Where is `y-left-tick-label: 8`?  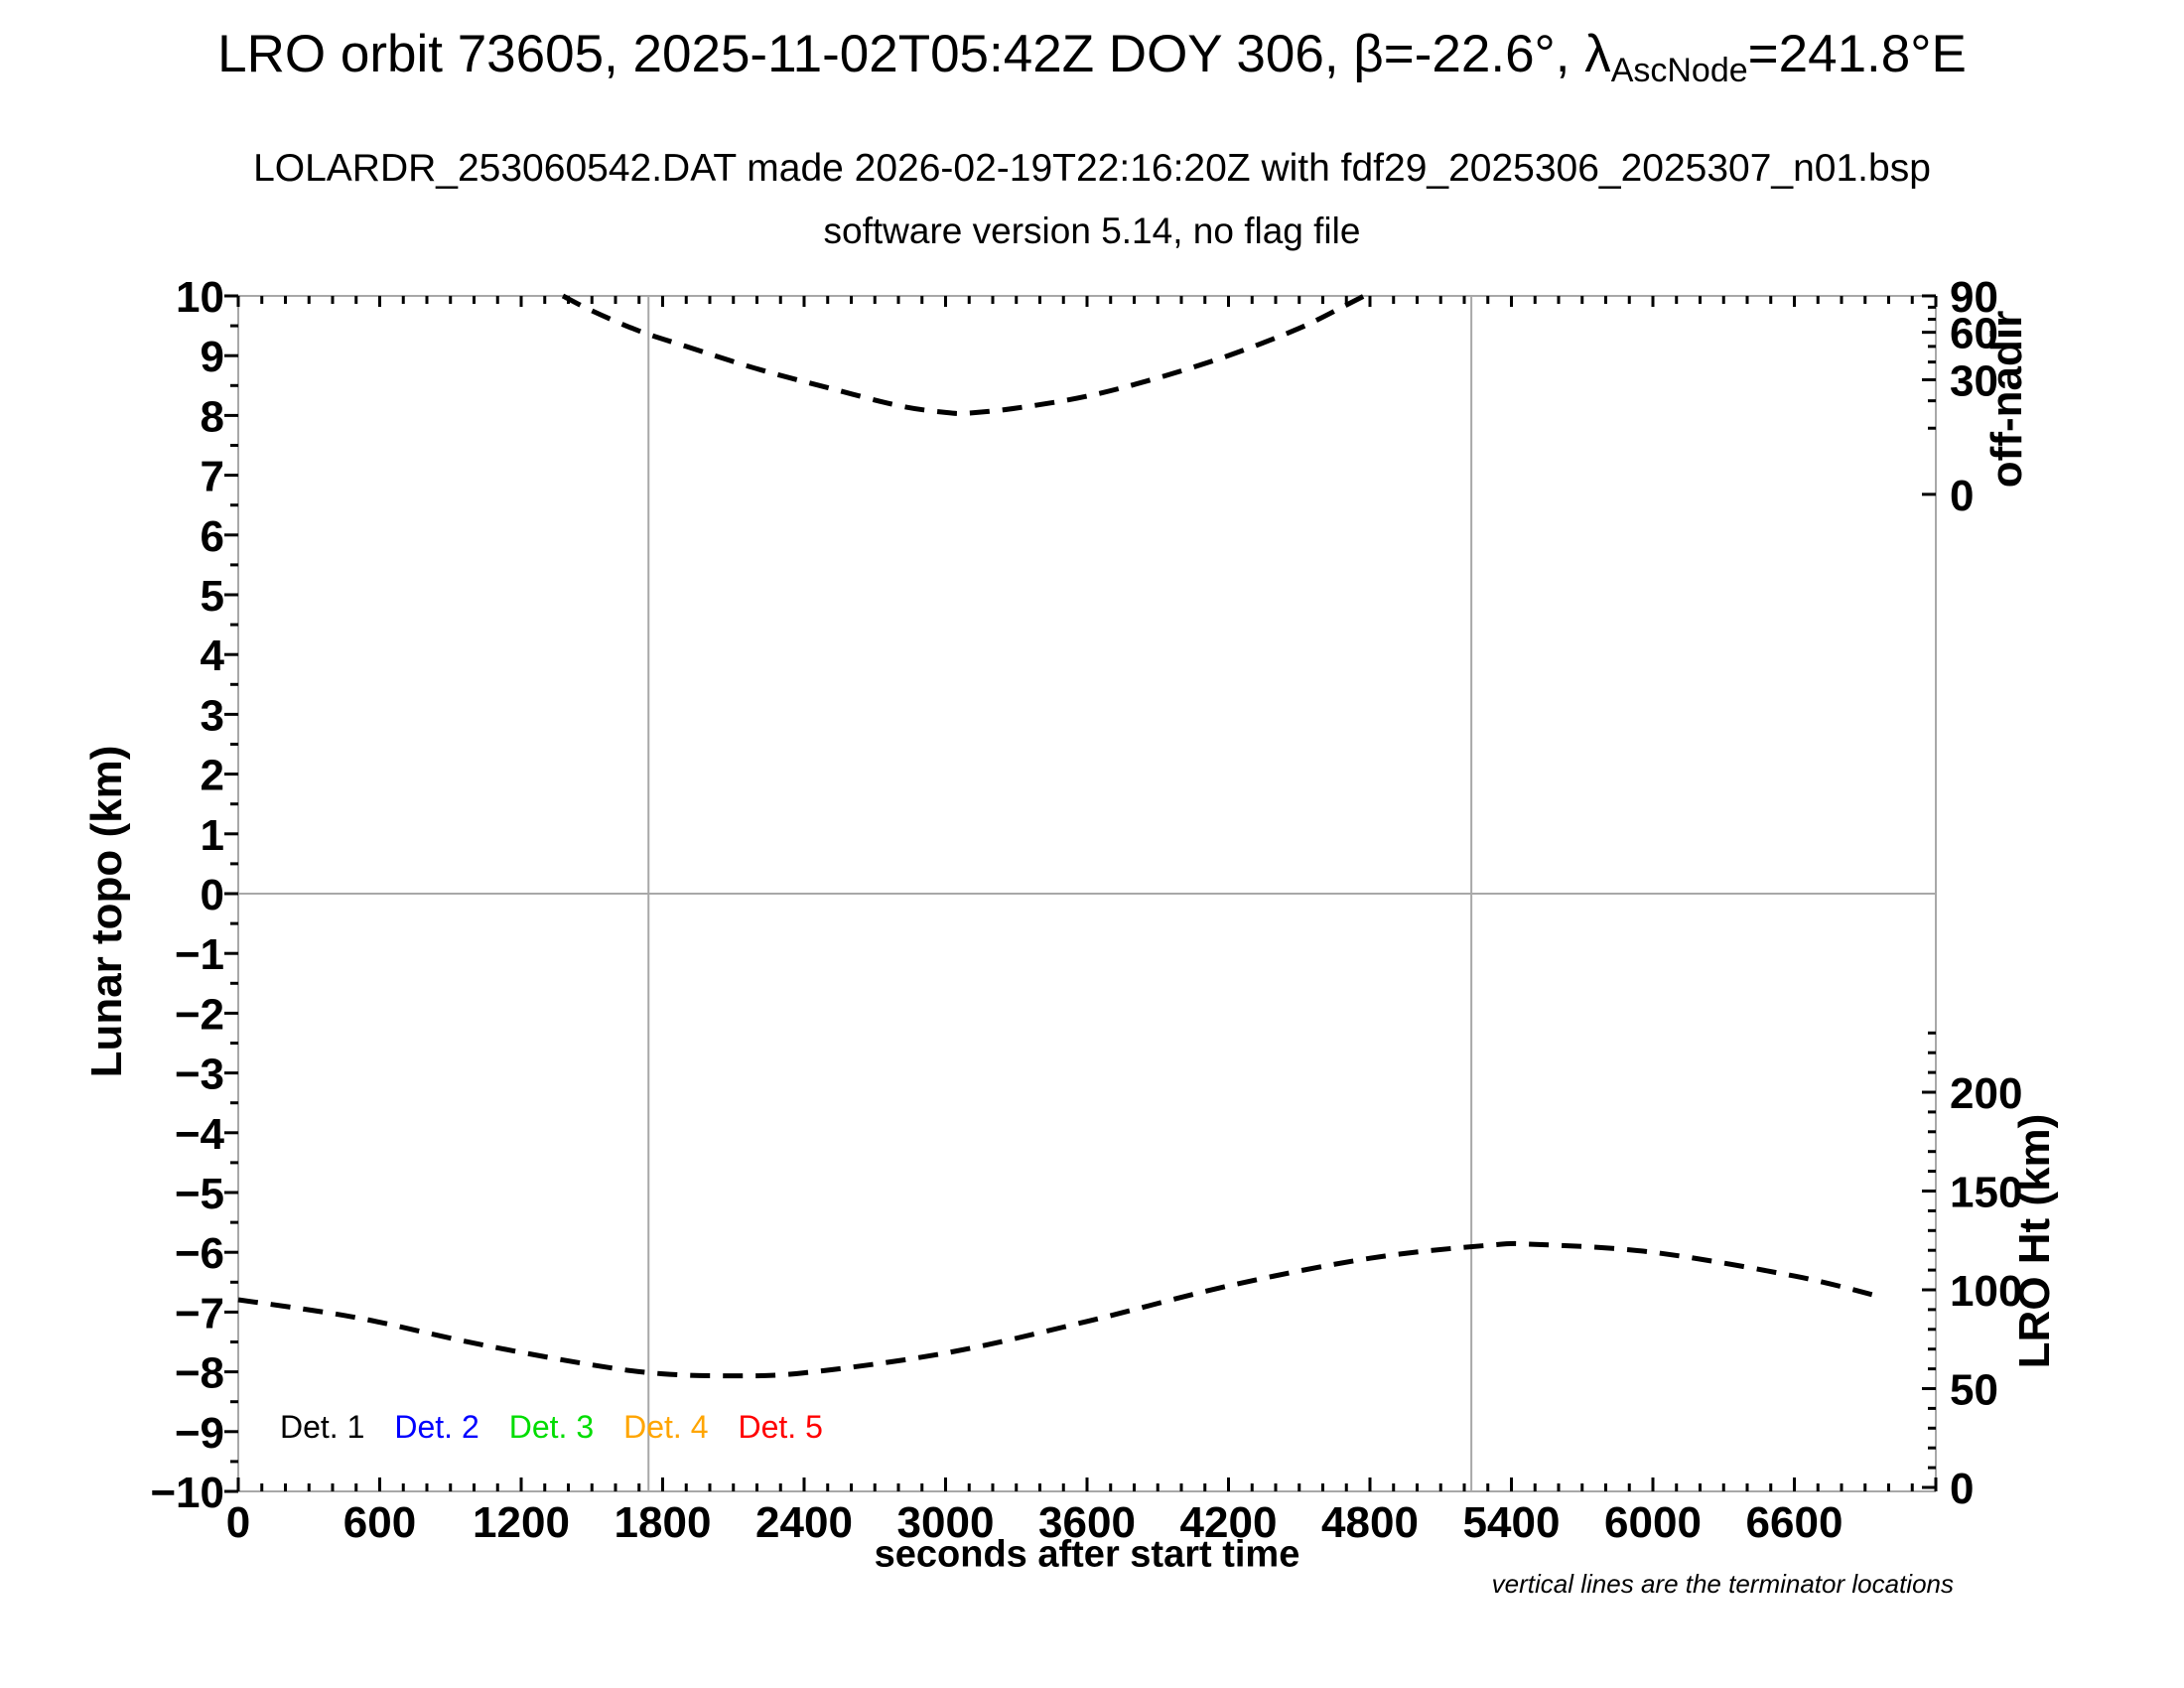
y-left-tick-label: 8 is located at coordinates (212, 416).